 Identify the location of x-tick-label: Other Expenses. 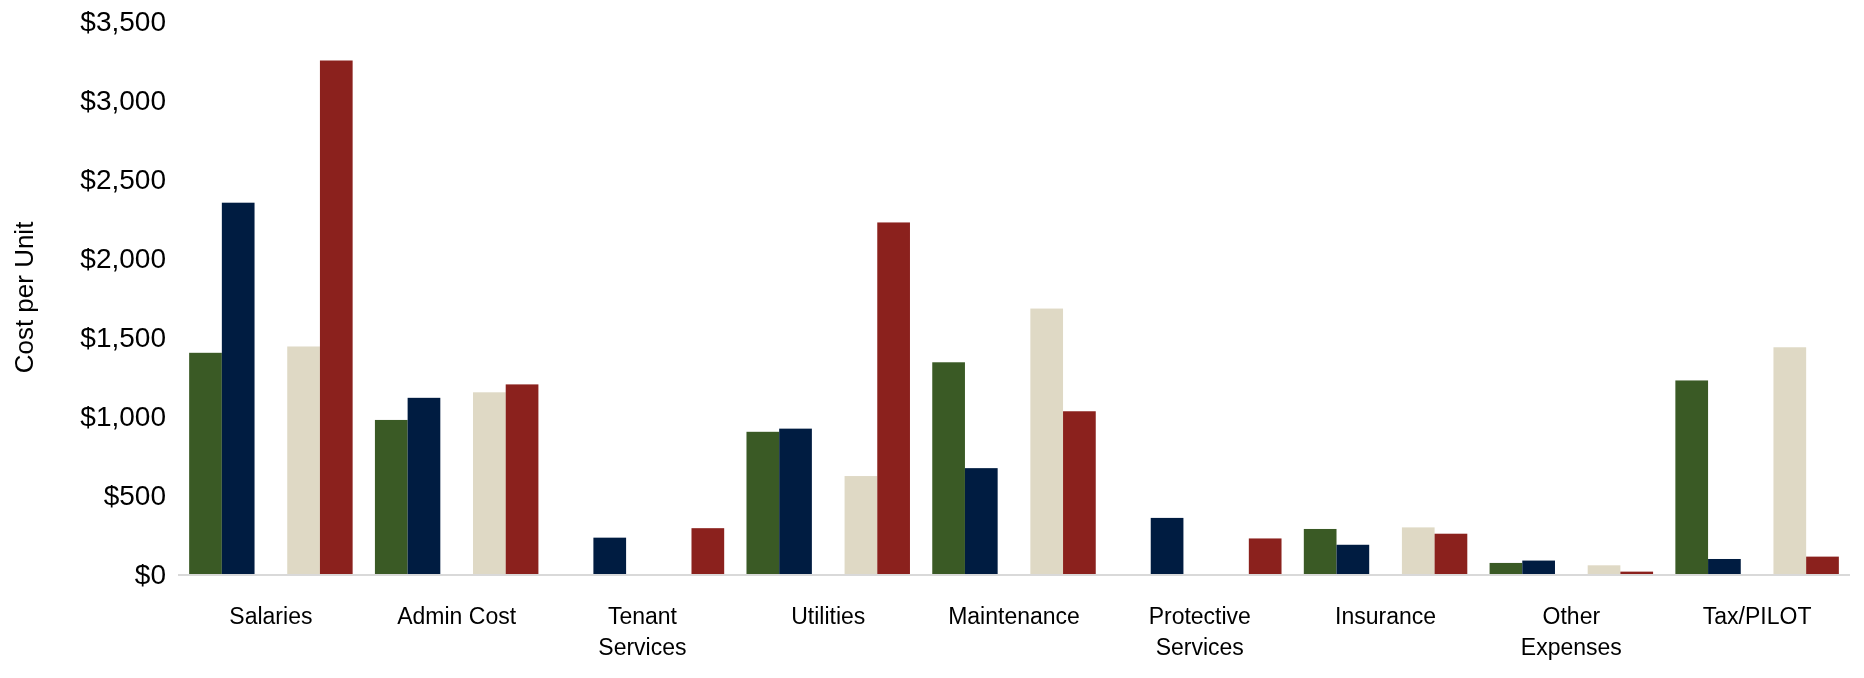
(1571, 631).